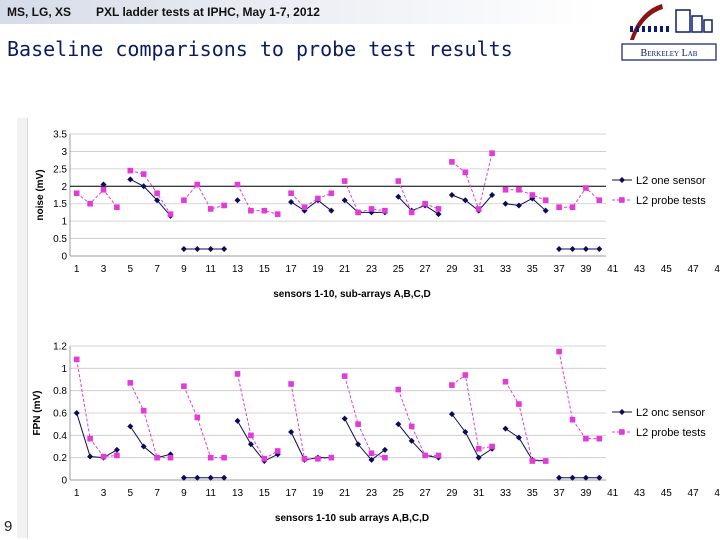 The width and height of the screenshot is (720, 540). I want to click on legend-entry: L2 one sensor, so click(659, 181).